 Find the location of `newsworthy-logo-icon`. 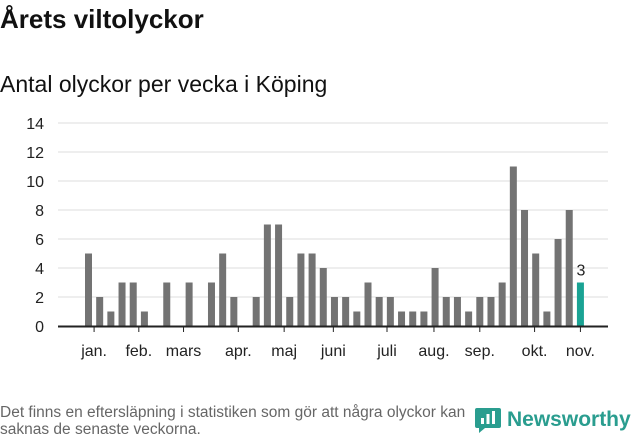

newsworthy-logo-icon is located at coordinates (488, 420).